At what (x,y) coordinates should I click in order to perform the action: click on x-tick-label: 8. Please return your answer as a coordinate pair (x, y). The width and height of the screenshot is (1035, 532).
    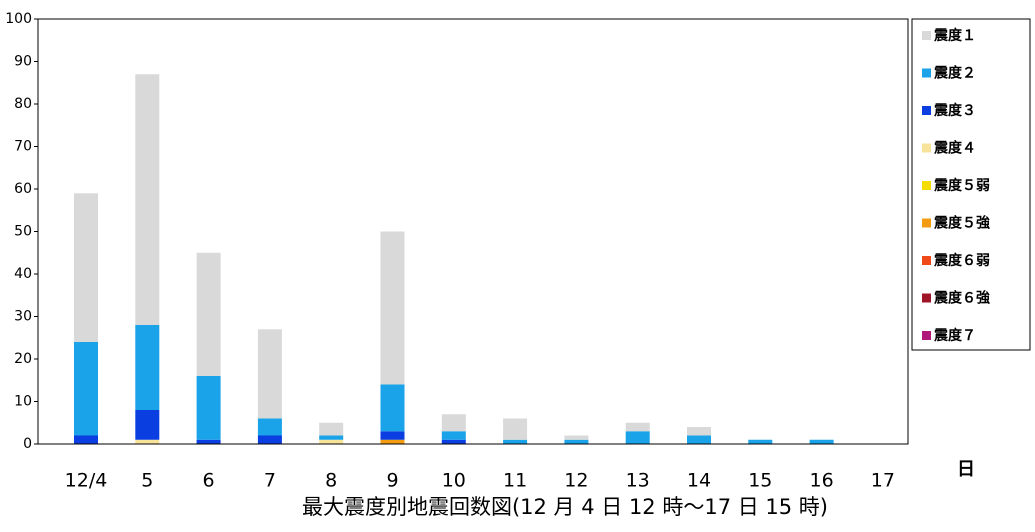
    Looking at the image, I should click on (331, 481).